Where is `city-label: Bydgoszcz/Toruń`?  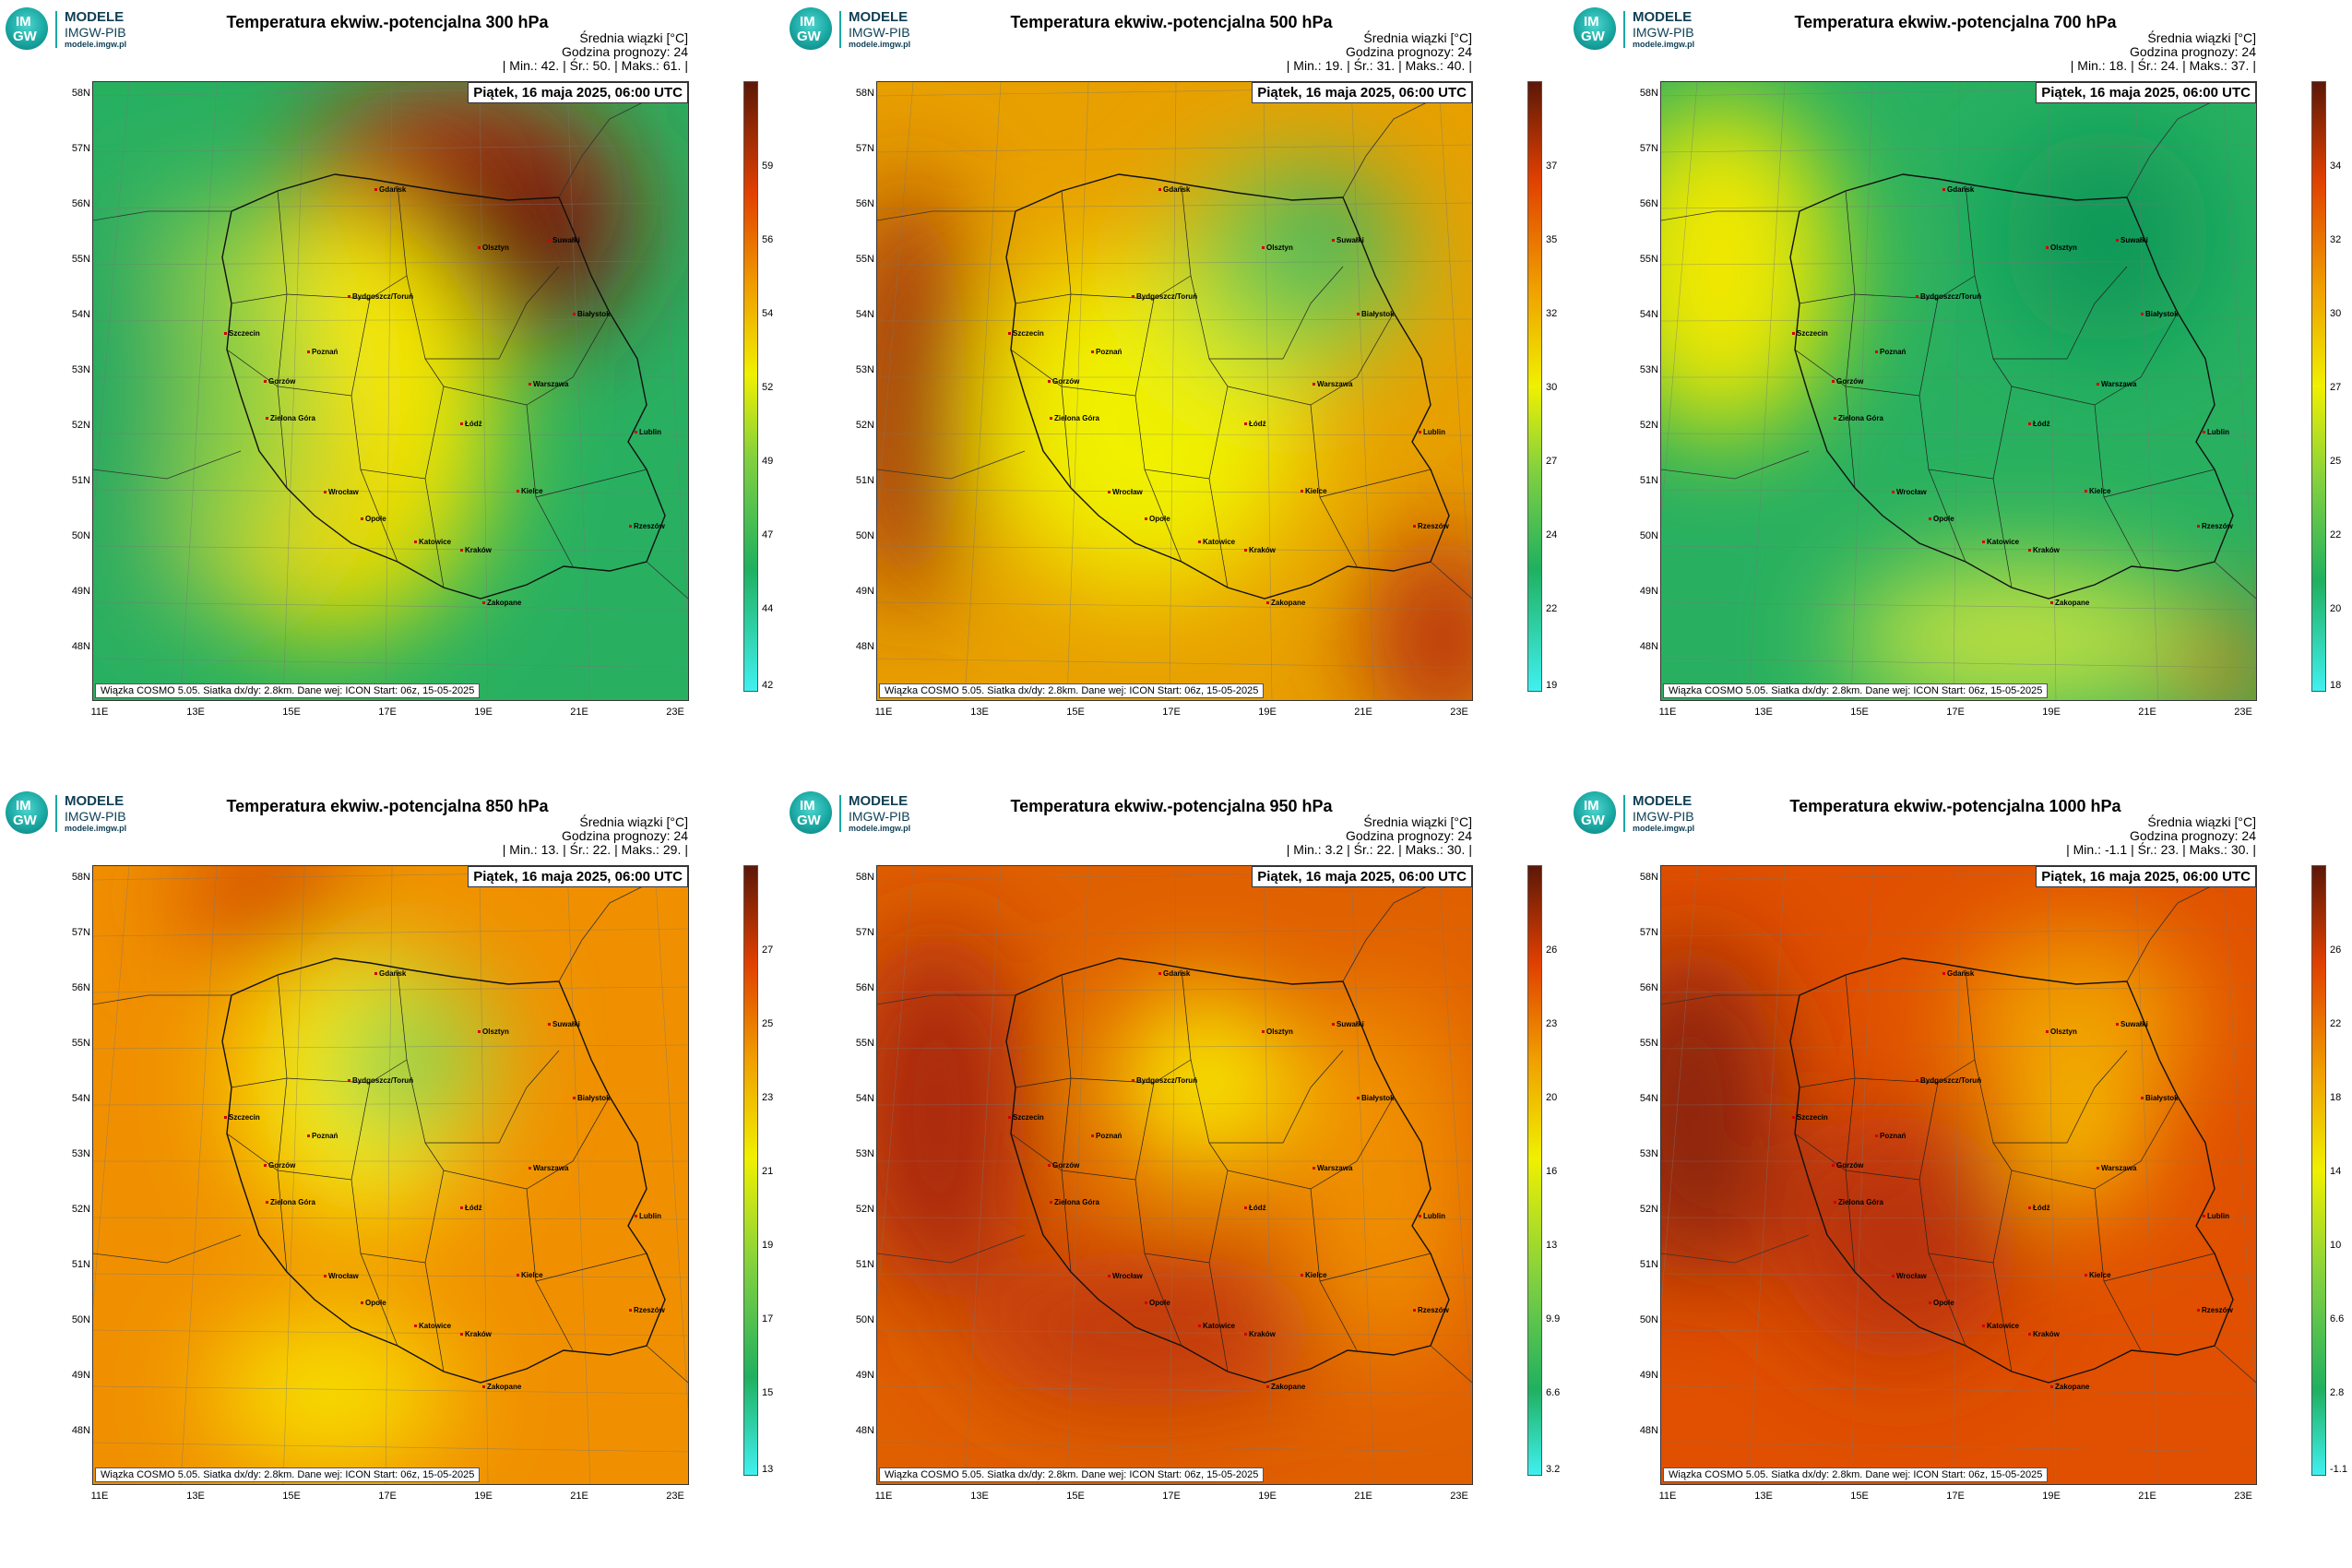 city-label: Bydgoszcz/Toruń is located at coordinates (1949, 296).